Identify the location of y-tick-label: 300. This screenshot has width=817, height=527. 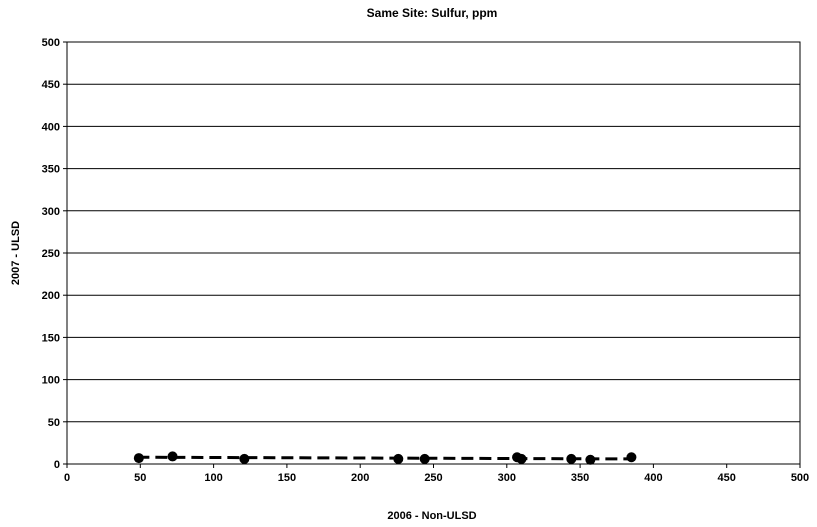
(51, 212).